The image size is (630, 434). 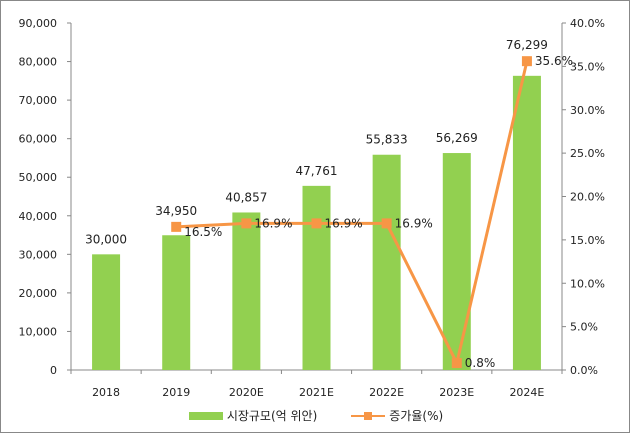 I want to click on right-tick-label: 15.0%, so click(x=587, y=240).